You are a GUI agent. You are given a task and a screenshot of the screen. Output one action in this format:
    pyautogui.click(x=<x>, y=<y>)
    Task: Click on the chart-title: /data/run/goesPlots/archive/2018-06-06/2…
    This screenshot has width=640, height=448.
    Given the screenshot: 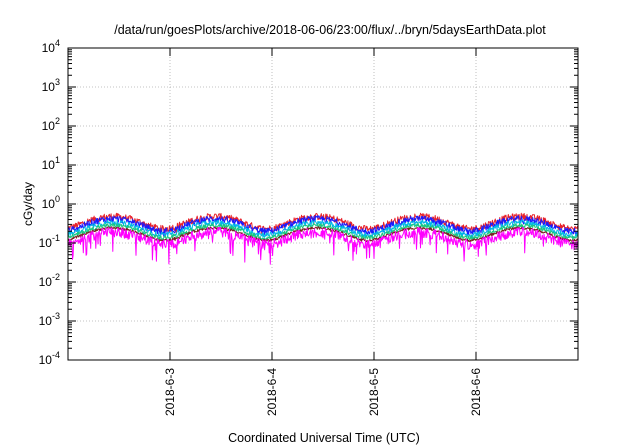 What is the action you would take?
    pyautogui.click(x=330, y=30)
    